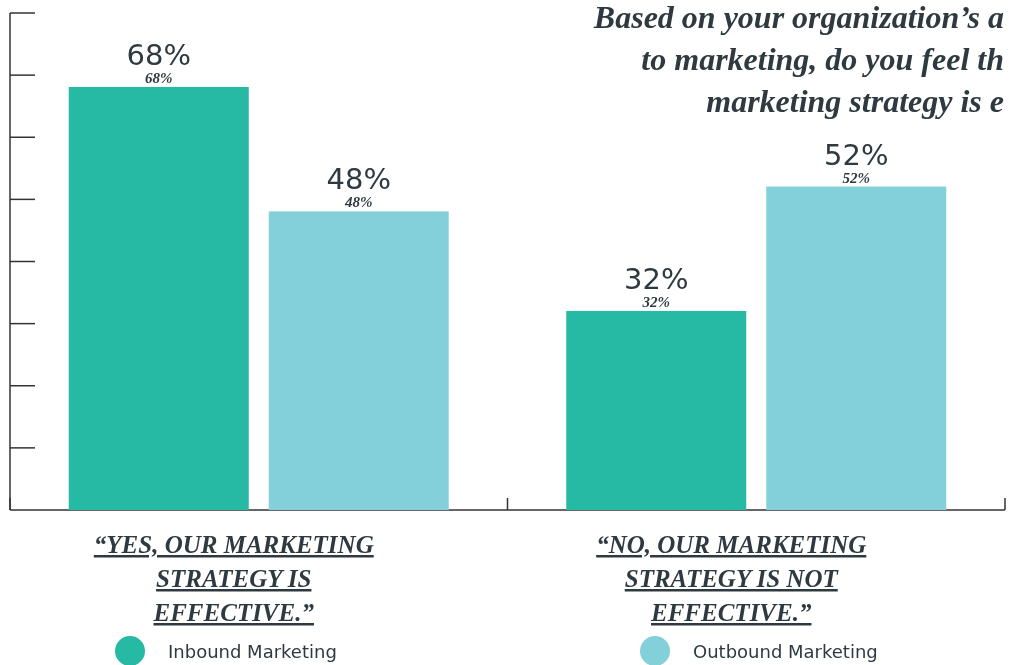 The width and height of the screenshot is (1009, 665). What do you see at coordinates (159, 78) in the screenshot?
I see `data-label: 68%` at bounding box center [159, 78].